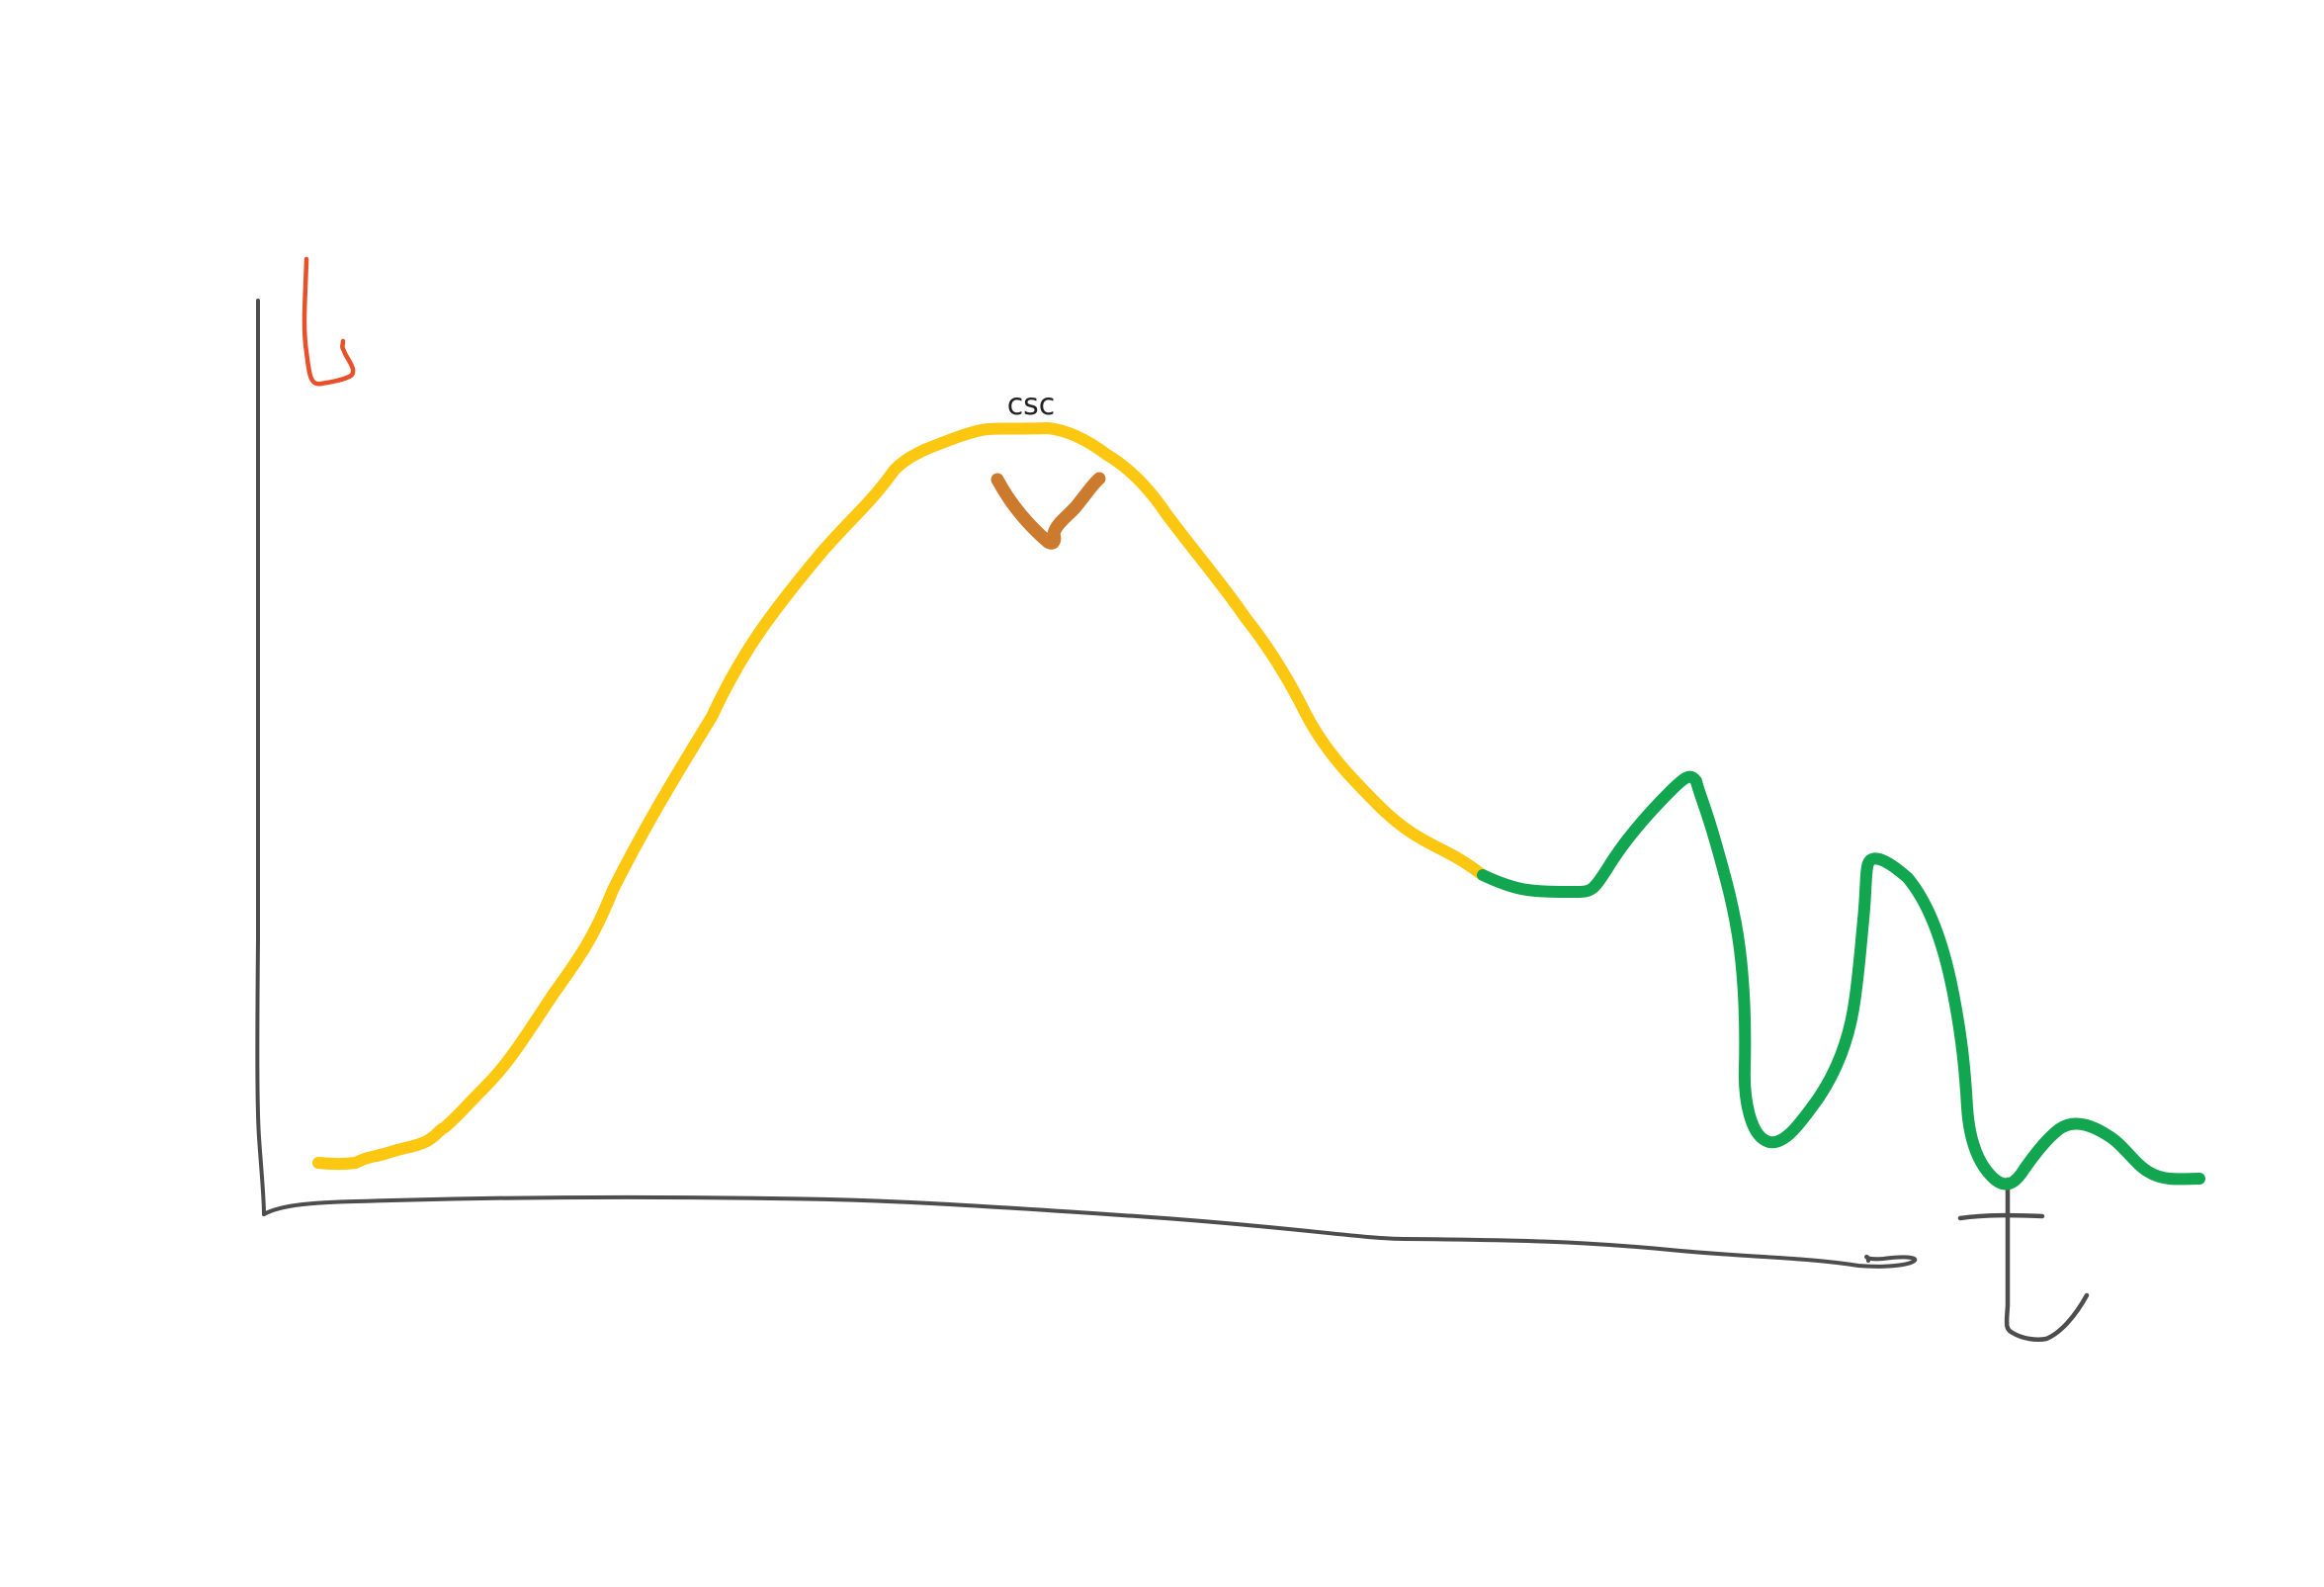  What do you see at coordinates (1090, 1231) in the screenshot?
I see `x-axis` at bounding box center [1090, 1231].